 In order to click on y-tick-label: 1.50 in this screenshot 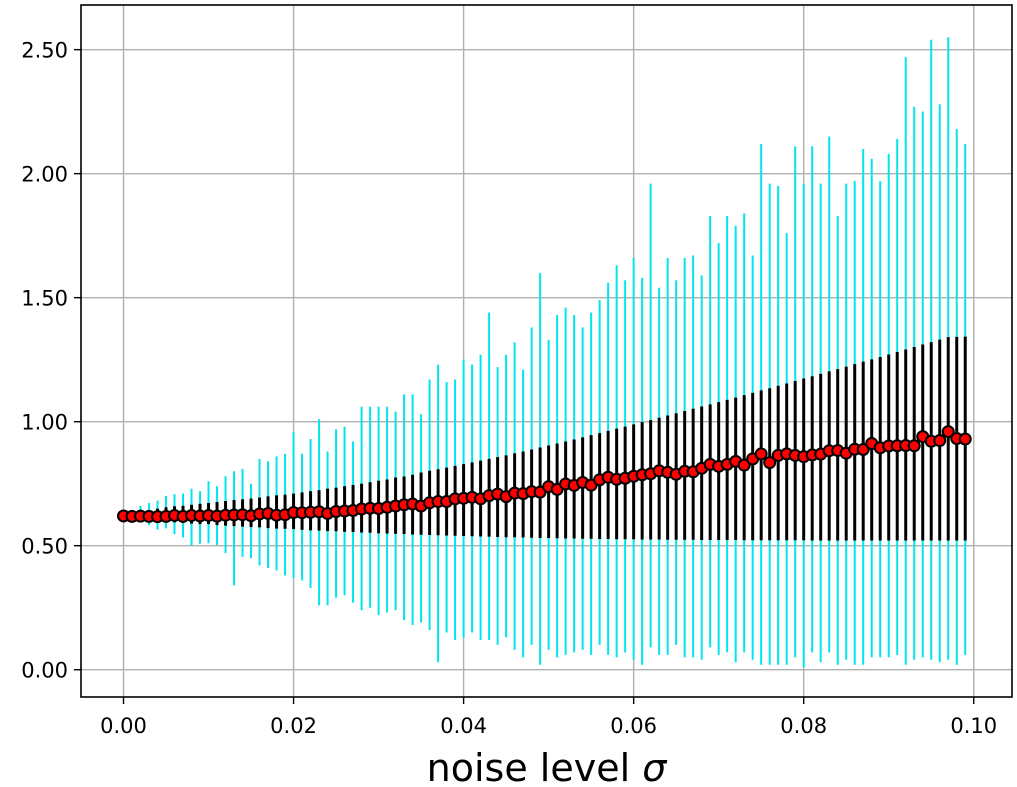, I will do `click(44, 299)`.